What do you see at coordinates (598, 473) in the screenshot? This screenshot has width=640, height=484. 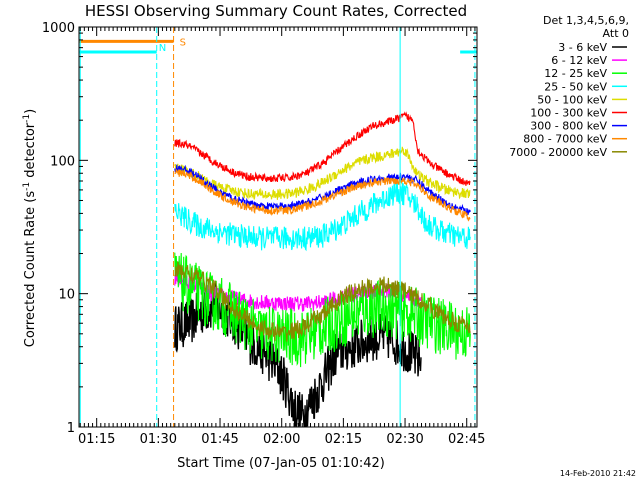 I see `footer-timestamp: 14-Feb-2010 21:42` at bounding box center [598, 473].